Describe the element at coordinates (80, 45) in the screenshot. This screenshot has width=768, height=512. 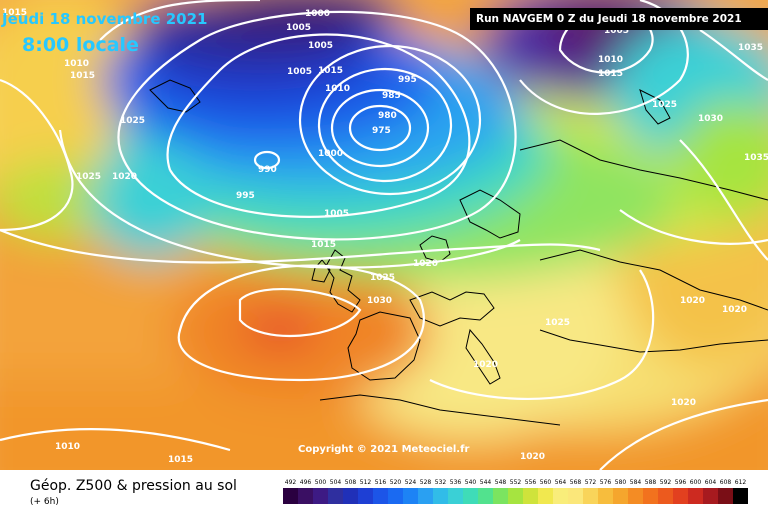
I see `forecast-time: 8:00 locale` at that location.